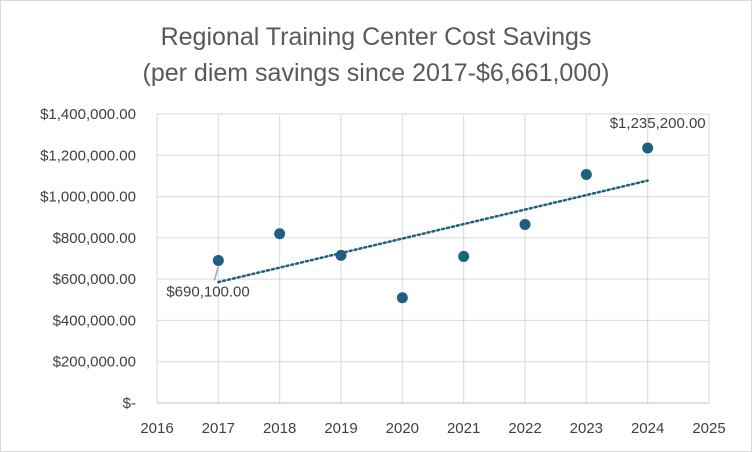 Image resolution: width=752 pixels, height=452 pixels. What do you see at coordinates (88, 197) in the screenshot?
I see `y-tick-label: $1,000,000.00` at bounding box center [88, 197].